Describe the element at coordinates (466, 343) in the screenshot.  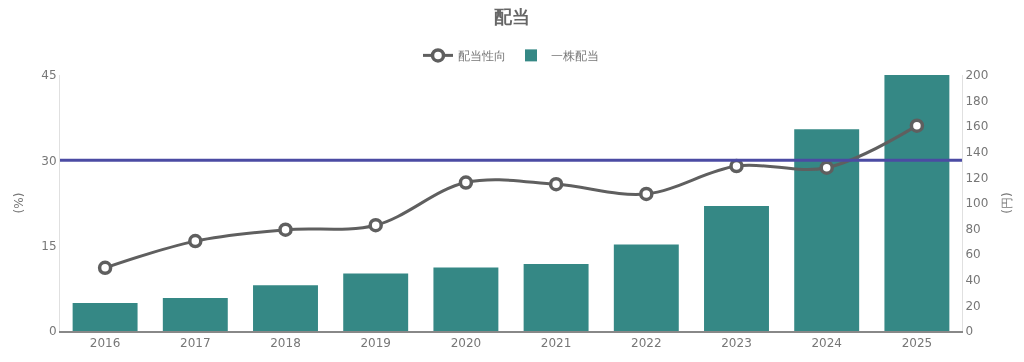
I see `x-tick-label: 2020` at that location.